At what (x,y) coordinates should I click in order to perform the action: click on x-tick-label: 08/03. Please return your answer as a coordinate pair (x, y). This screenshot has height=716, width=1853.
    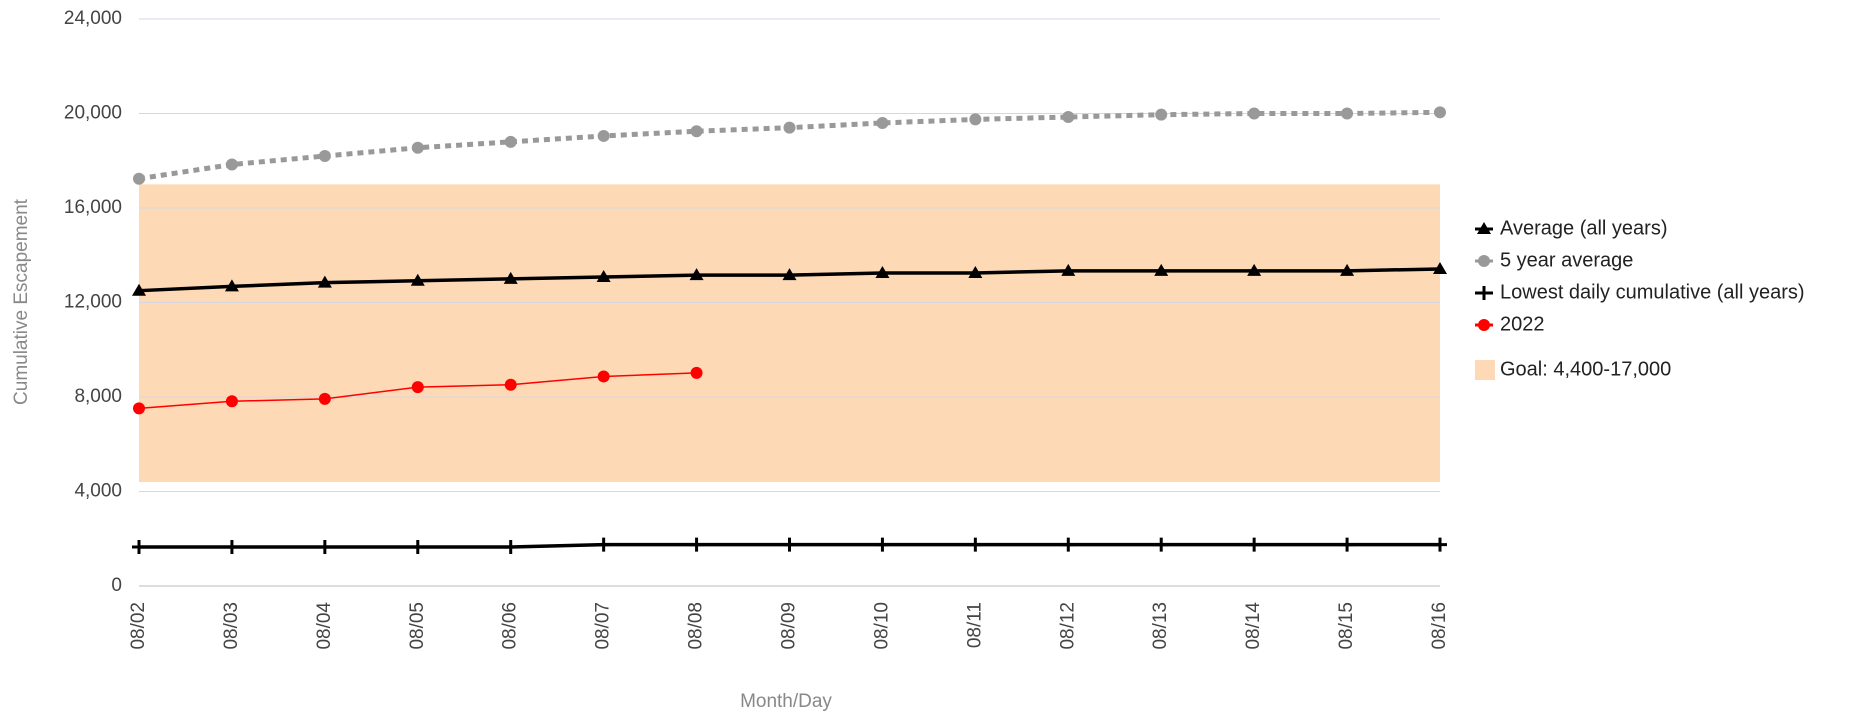
    Looking at the image, I should click on (231, 626).